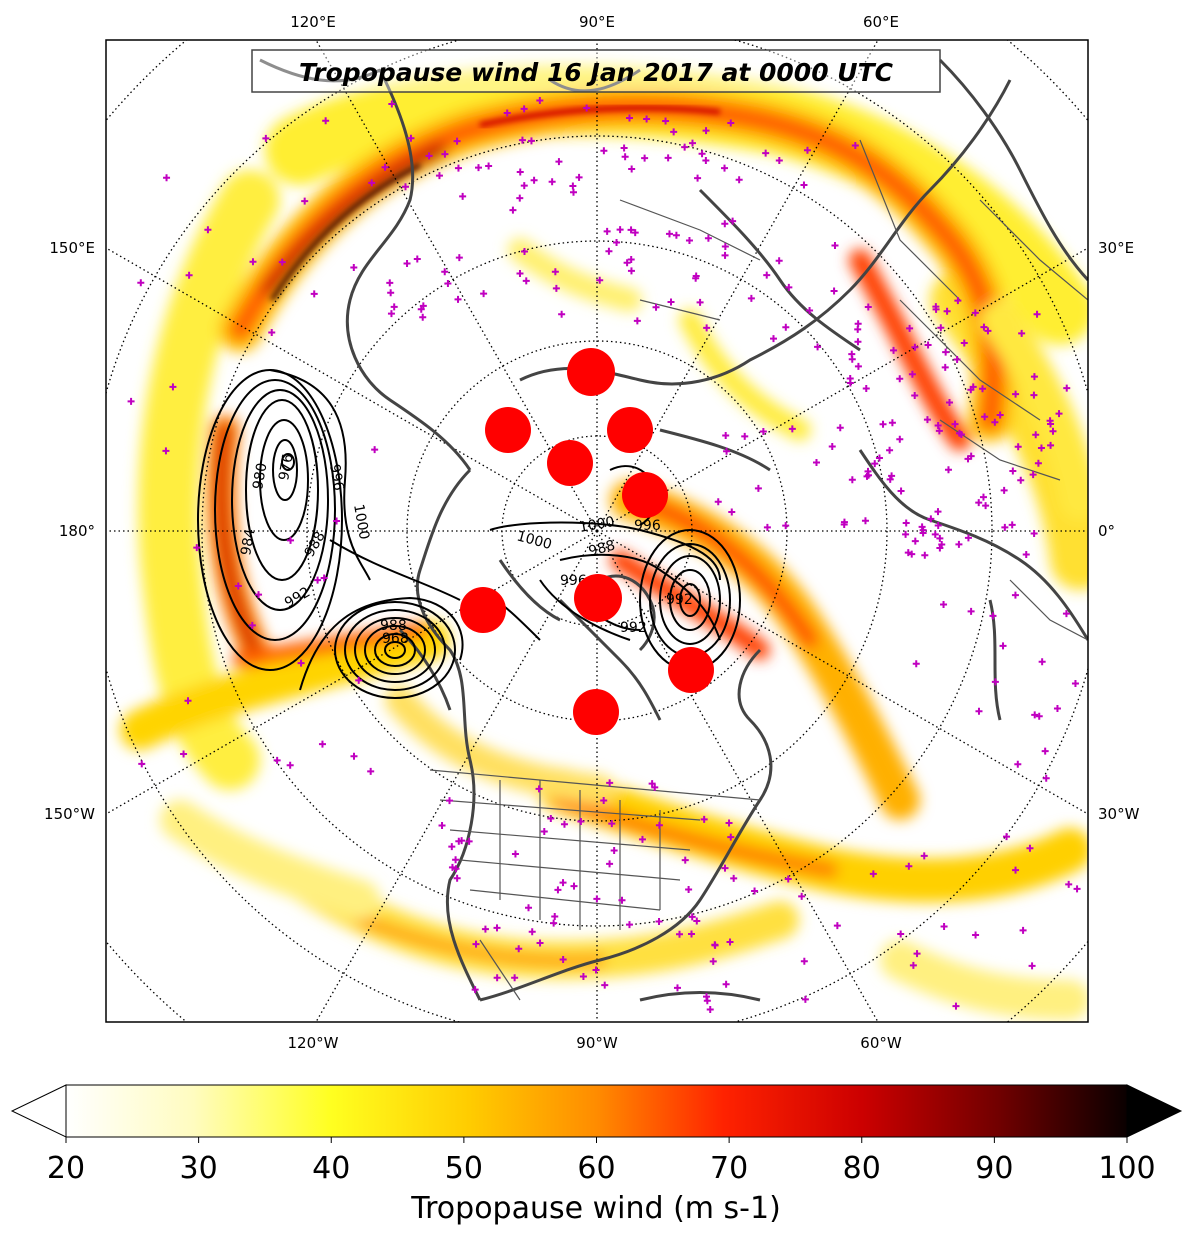 The image size is (1192, 1238). I want to click on red-marker, so click(596, 712).